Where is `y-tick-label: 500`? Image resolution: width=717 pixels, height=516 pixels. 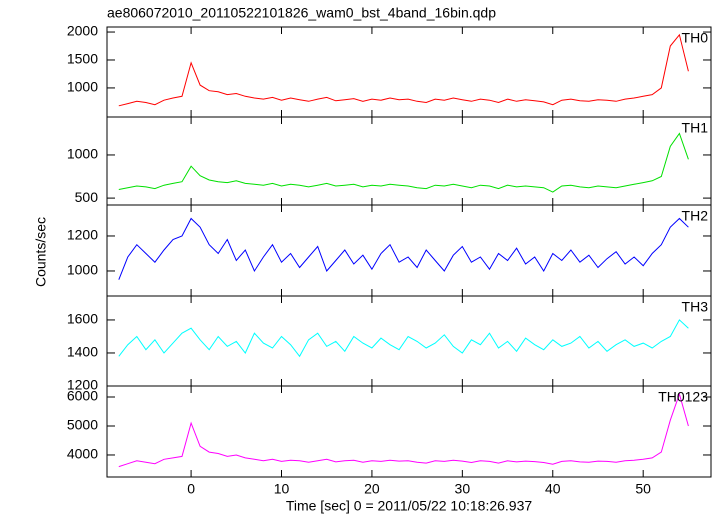 y-tick-label: 500 is located at coordinates (87, 197).